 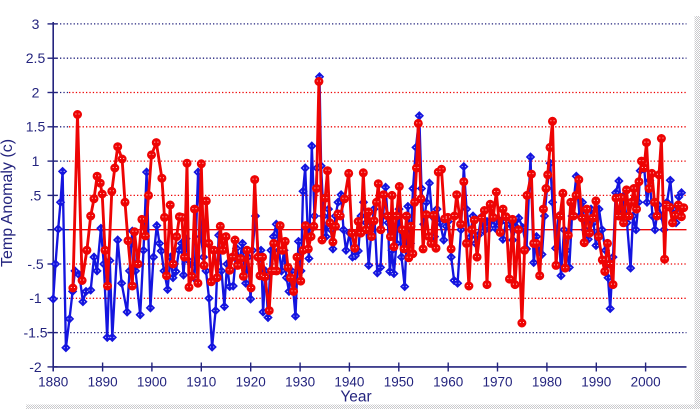 I want to click on svg-text: 1970, so click(x=497, y=382).